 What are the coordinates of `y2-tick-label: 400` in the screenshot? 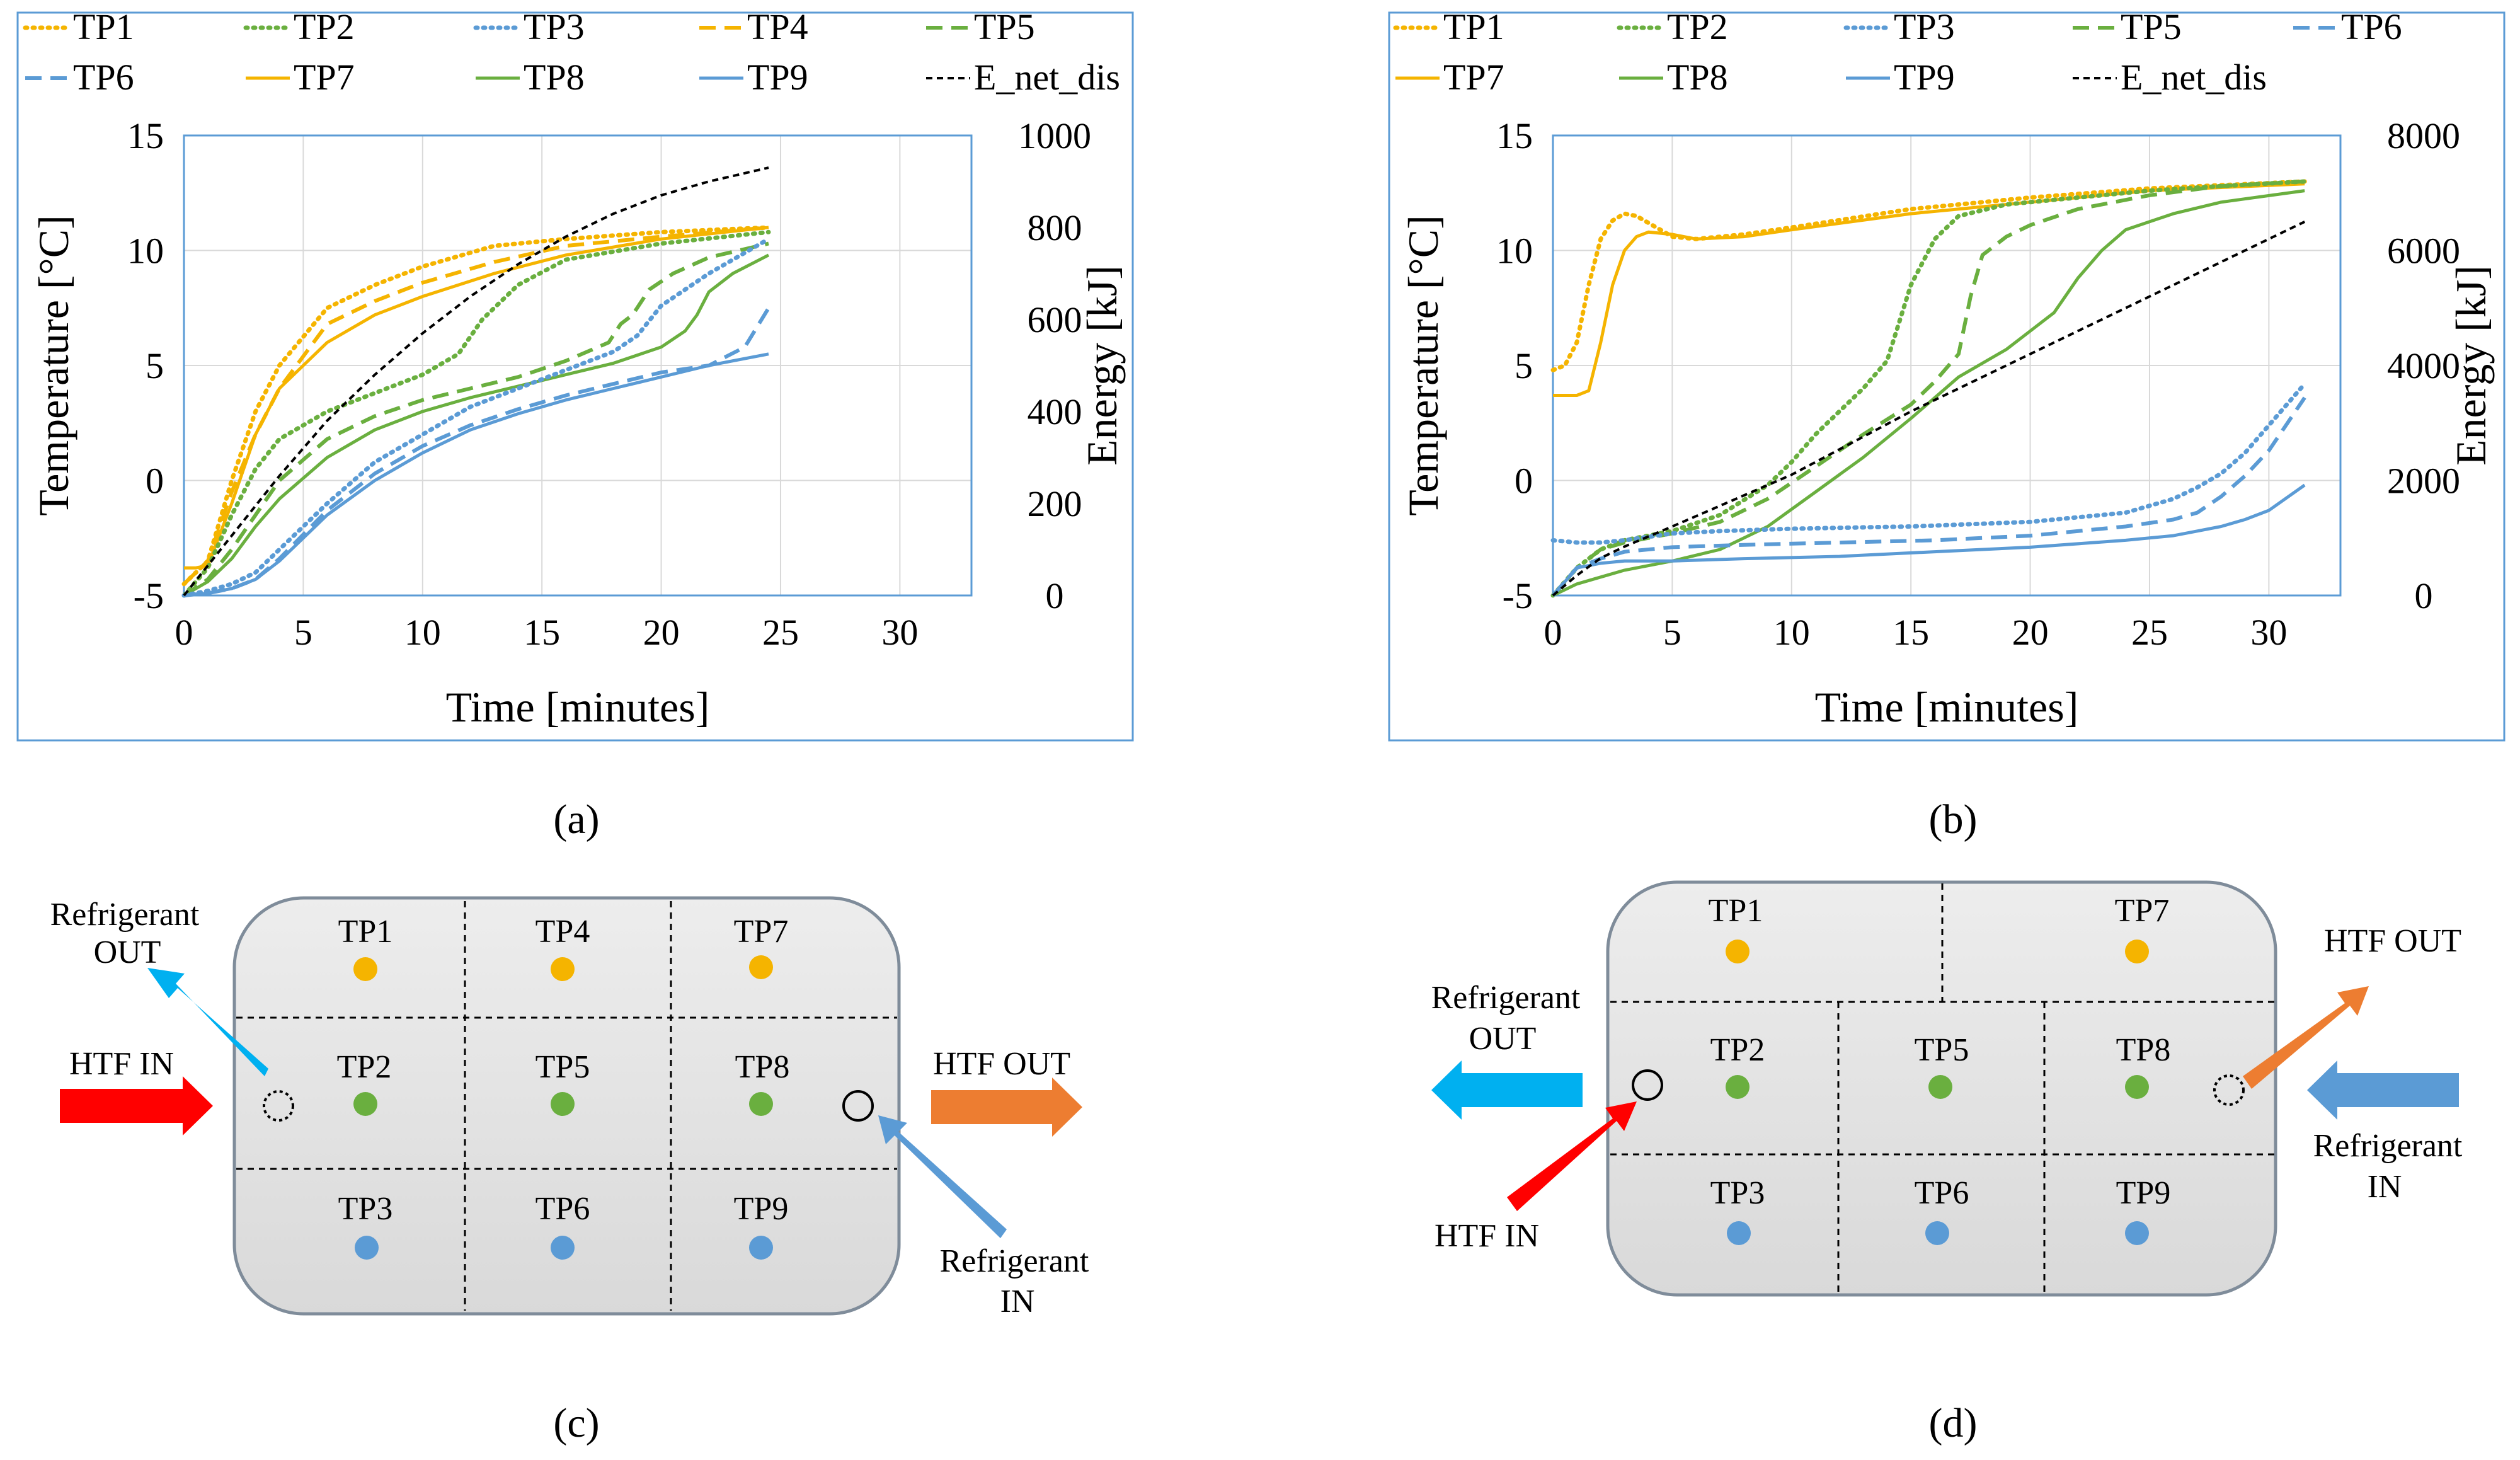 It's located at (1055, 411).